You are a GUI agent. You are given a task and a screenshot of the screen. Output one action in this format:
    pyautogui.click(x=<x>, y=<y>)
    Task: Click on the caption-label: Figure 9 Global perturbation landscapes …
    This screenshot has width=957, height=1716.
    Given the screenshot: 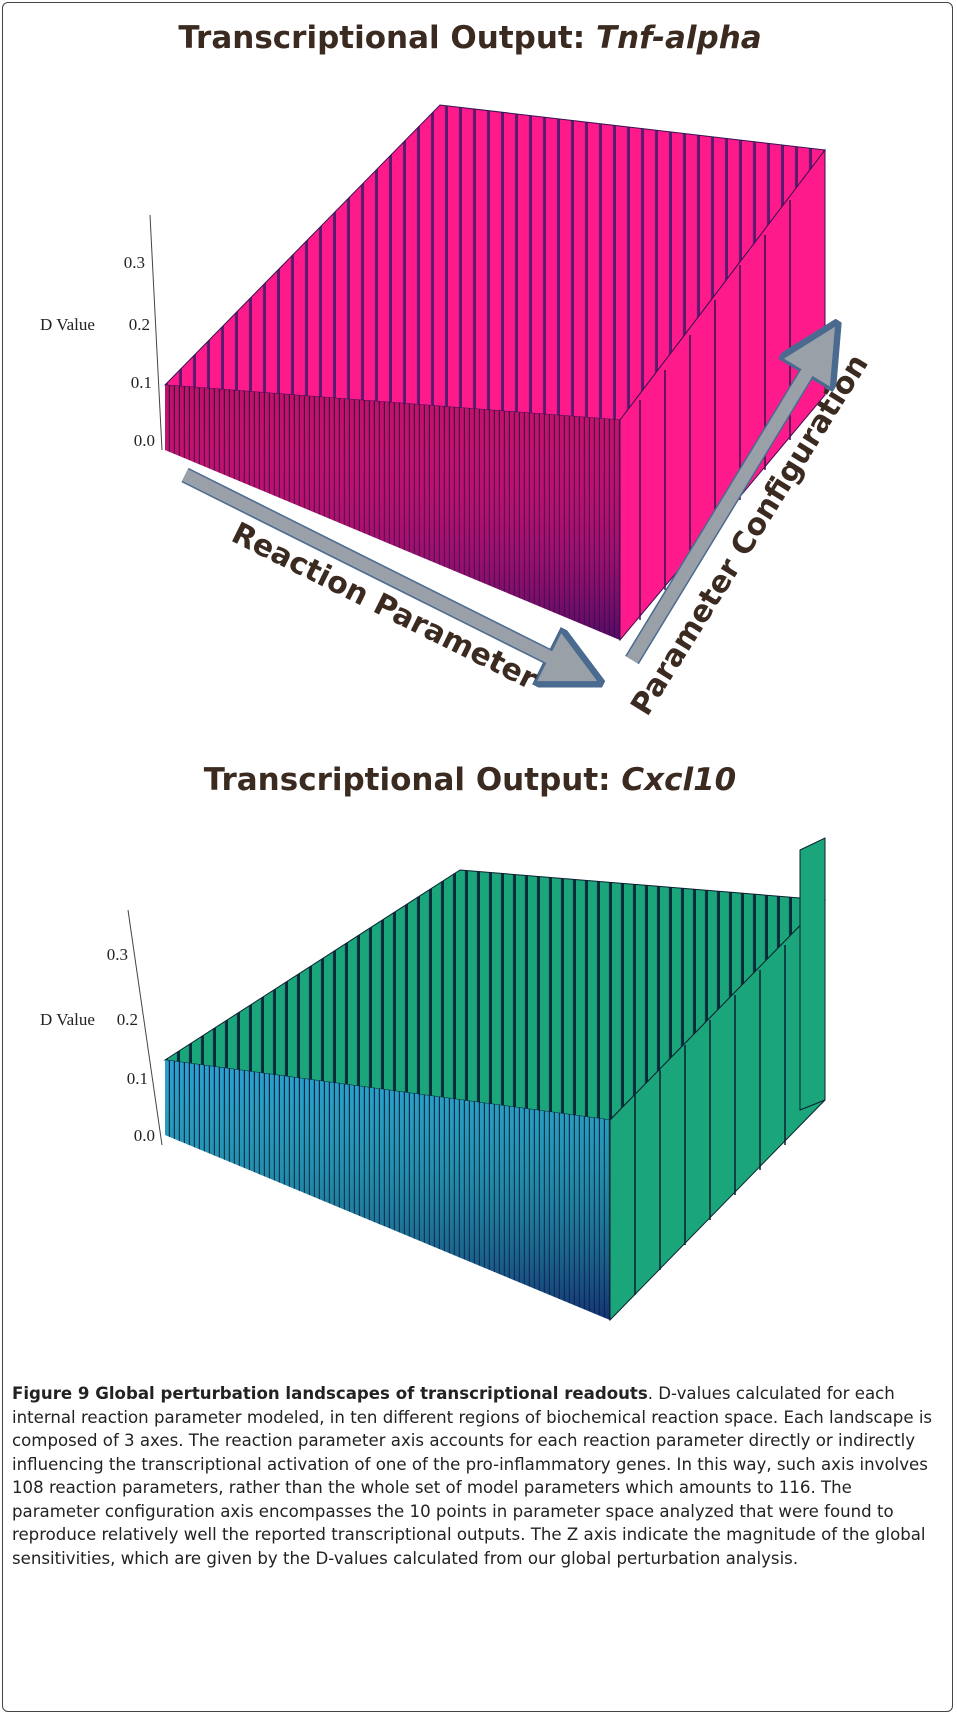 What is the action you would take?
    pyautogui.click(x=330, y=1393)
    